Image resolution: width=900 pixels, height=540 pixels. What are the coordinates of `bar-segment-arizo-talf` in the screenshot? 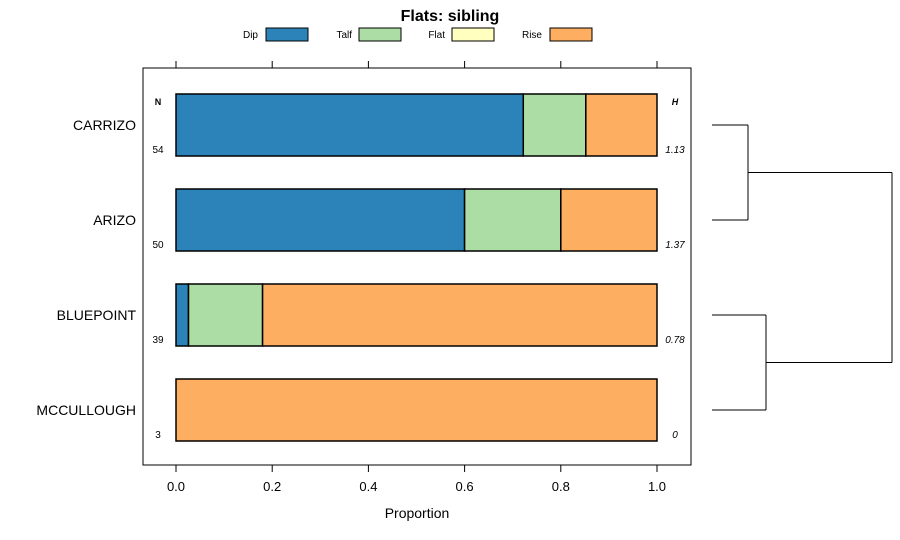 It's located at (512, 220).